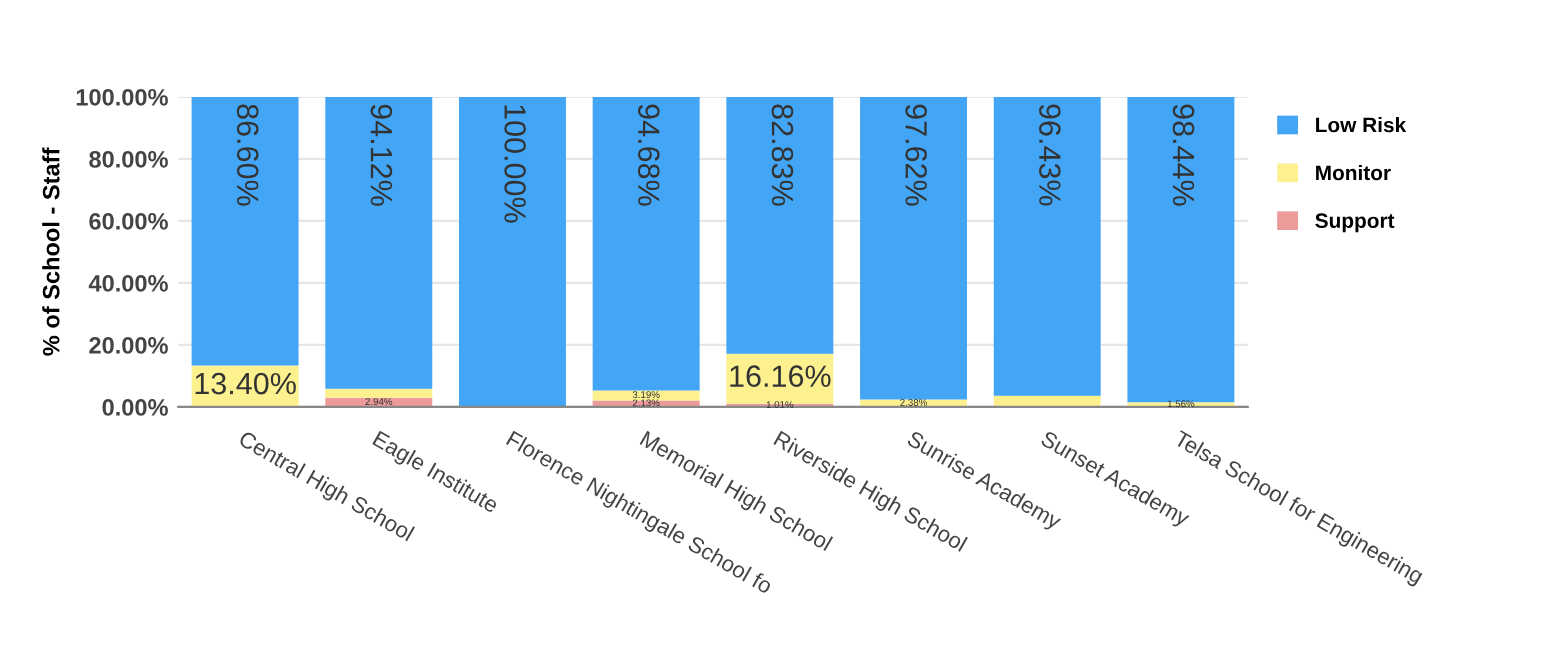  What do you see at coordinates (1353, 172) in the screenshot?
I see `legend-label: Monitor` at bounding box center [1353, 172].